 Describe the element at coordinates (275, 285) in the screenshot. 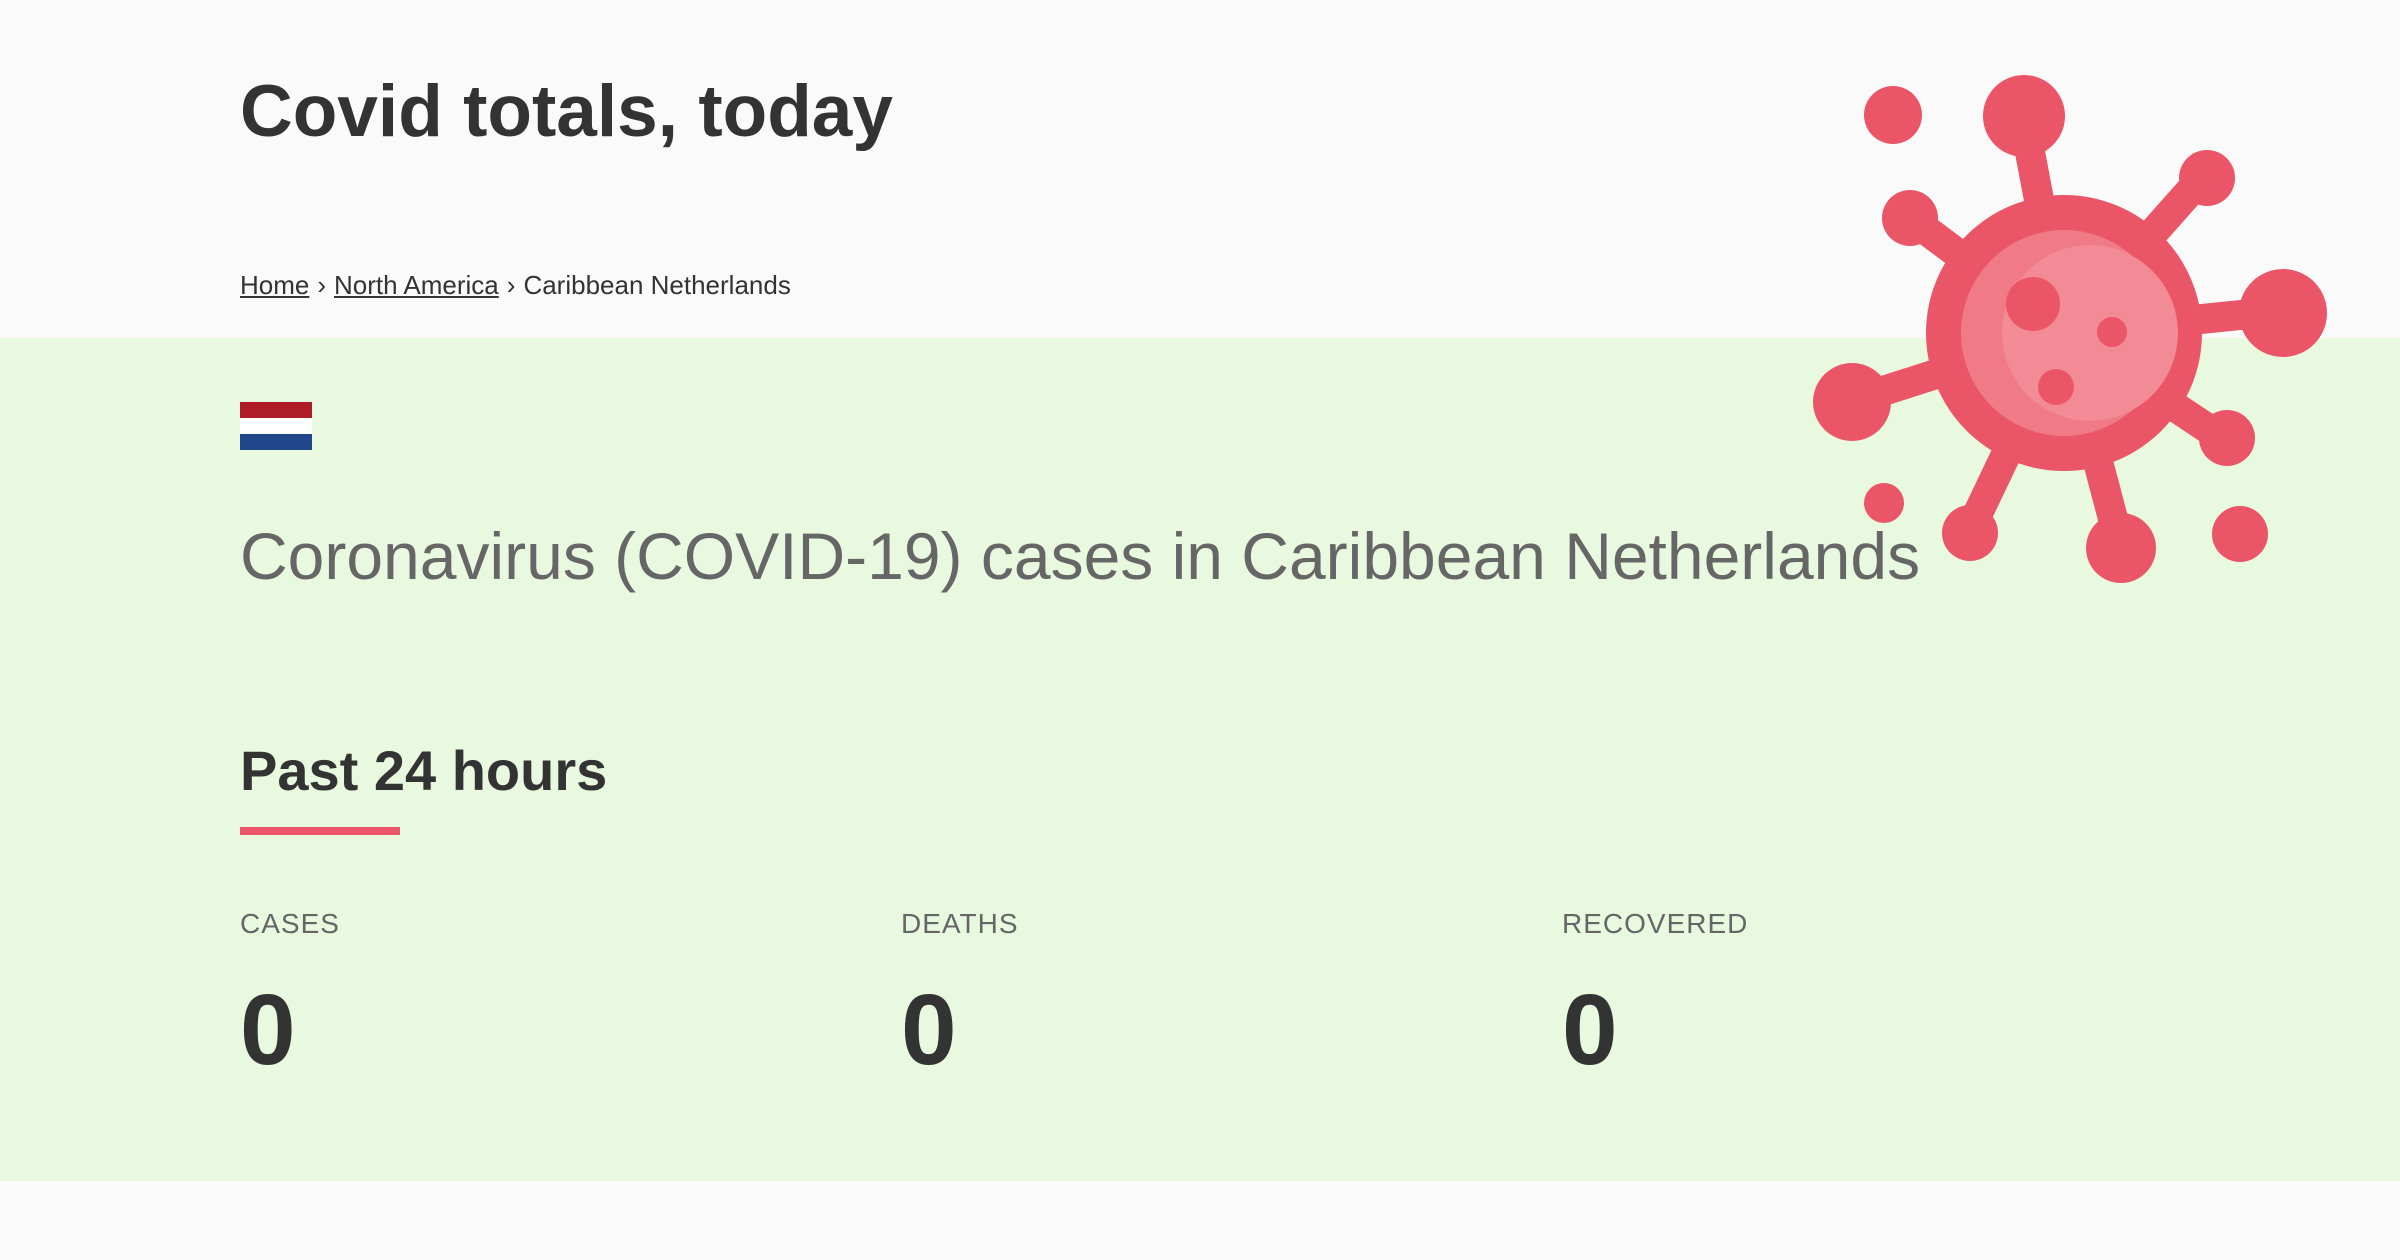

I see `breadcrumb-home-link: Home` at that location.